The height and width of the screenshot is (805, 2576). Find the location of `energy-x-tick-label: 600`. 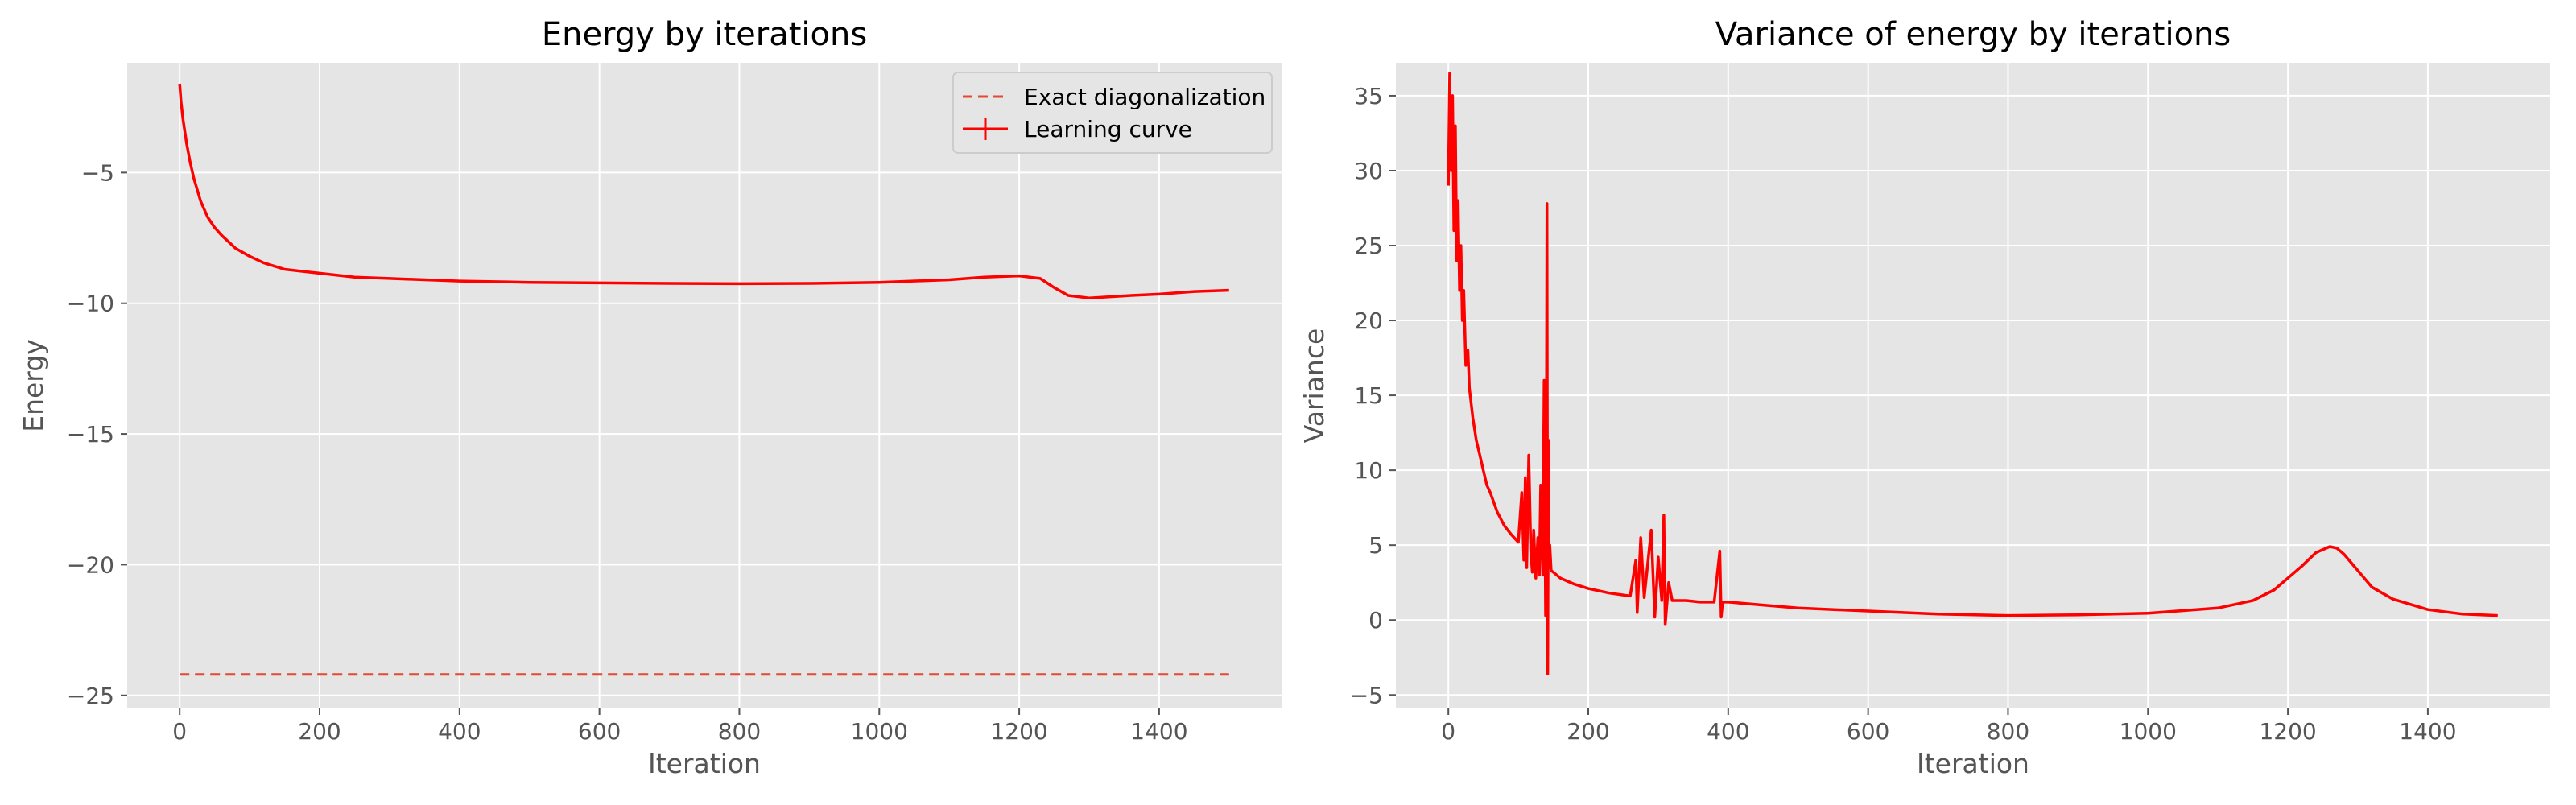

energy-x-tick-label: 600 is located at coordinates (599, 731).